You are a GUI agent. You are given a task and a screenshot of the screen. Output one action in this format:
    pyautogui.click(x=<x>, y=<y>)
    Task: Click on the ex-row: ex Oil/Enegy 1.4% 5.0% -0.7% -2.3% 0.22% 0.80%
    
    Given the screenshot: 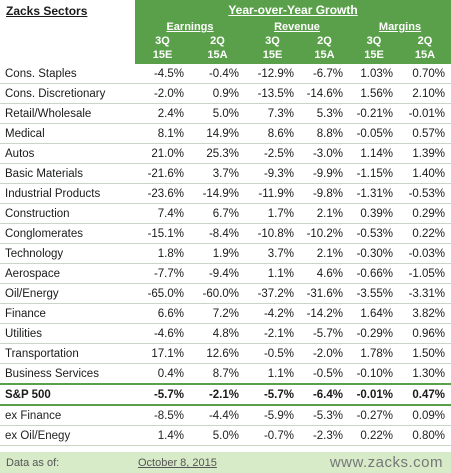 What is the action you would take?
    pyautogui.click(x=225, y=435)
    